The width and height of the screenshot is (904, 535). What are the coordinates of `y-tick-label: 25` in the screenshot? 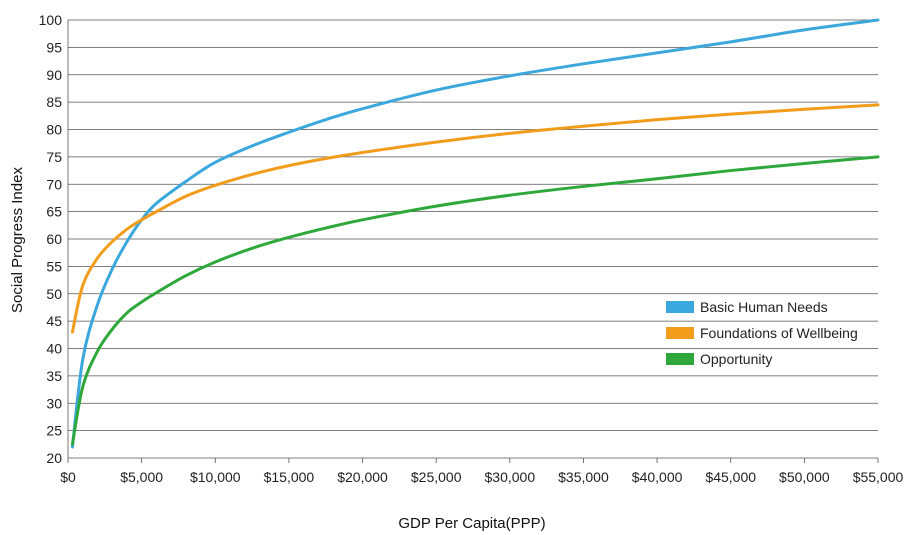 It's located at (54, 431).